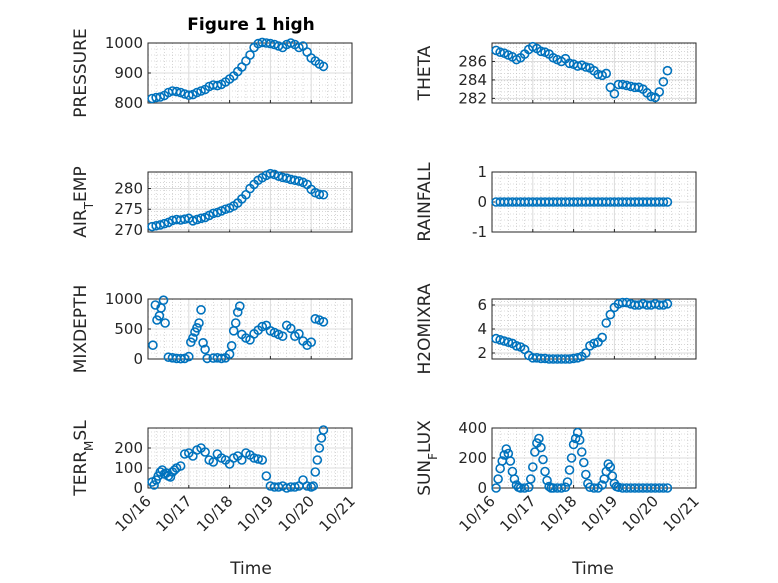 The width and height of the screenshot is (778, 583). Describe the element at coordinates (517, 513) in the screenshot. I see `x-tick-label: 10/17` at that location.